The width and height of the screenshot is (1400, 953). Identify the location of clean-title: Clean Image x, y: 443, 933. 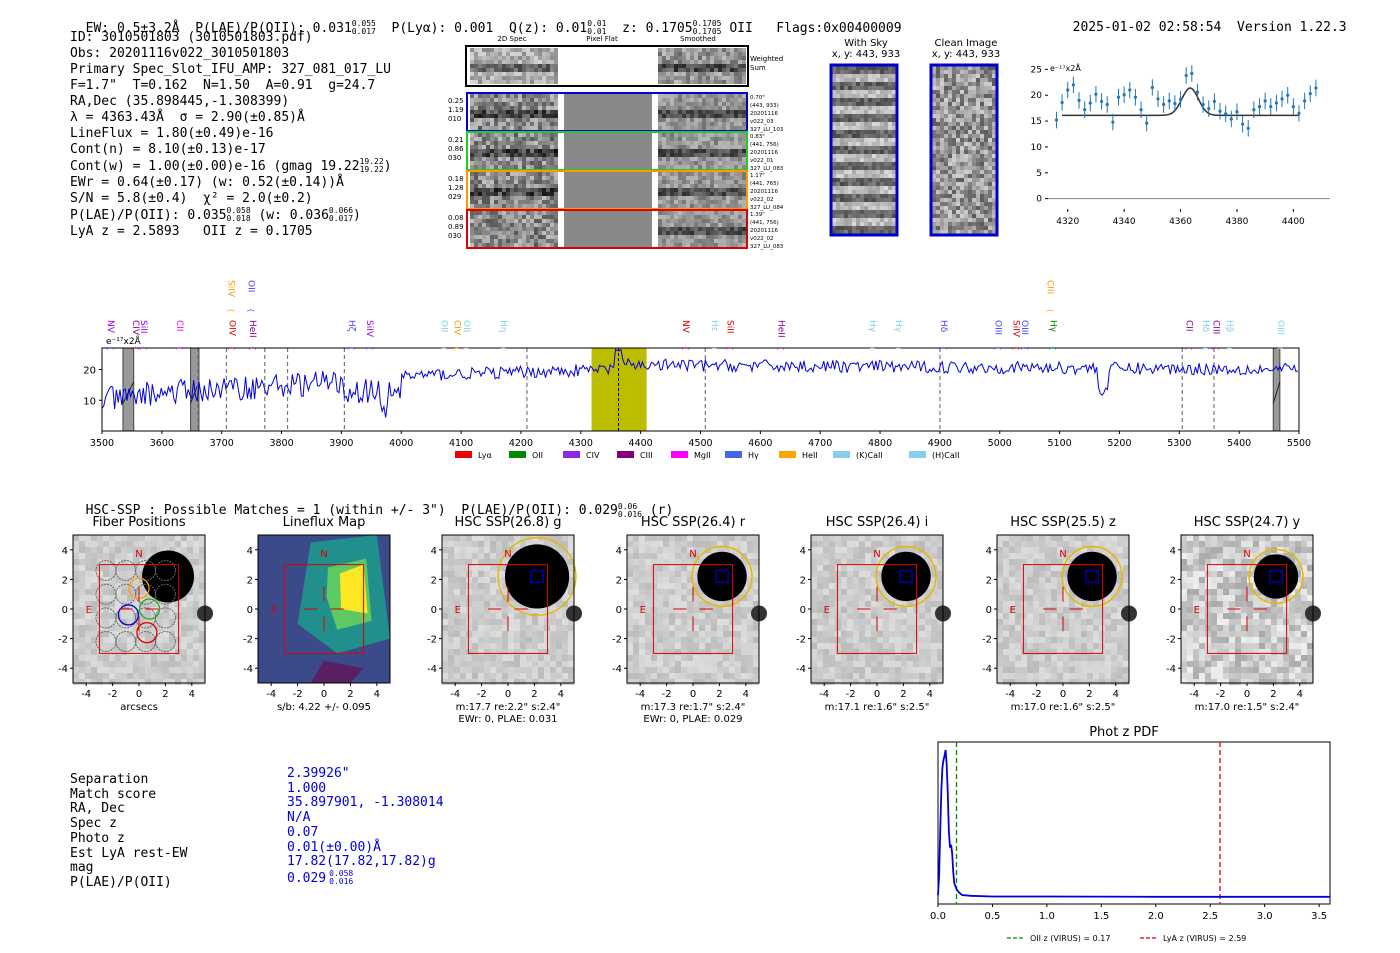
(966, 49).